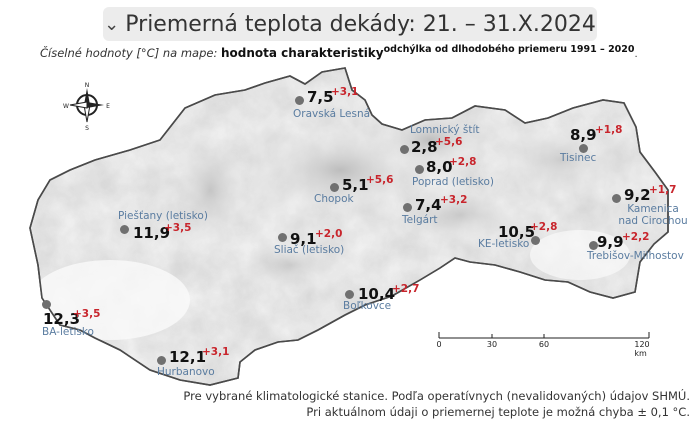  What do you see at coordinates (453, 182) in the screenshot?
I see `station-name: Poprad (letisko)` at bounding box center [453, 182].